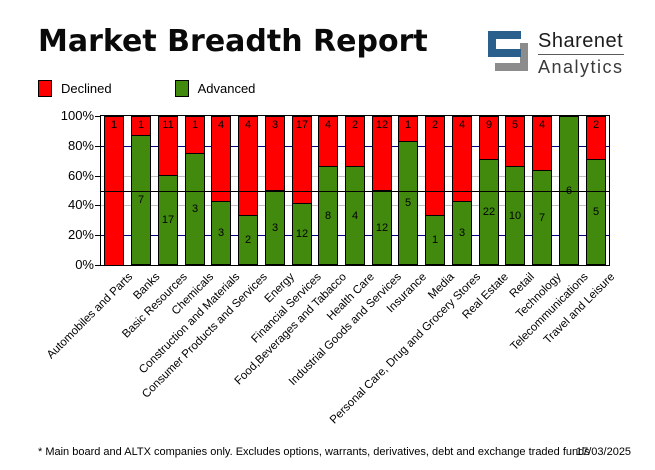 The image size is (655, 470). Describe the element at coordinates (233, 41) in the screenshot. I see `page-title: Market Breadth Report` at that location.